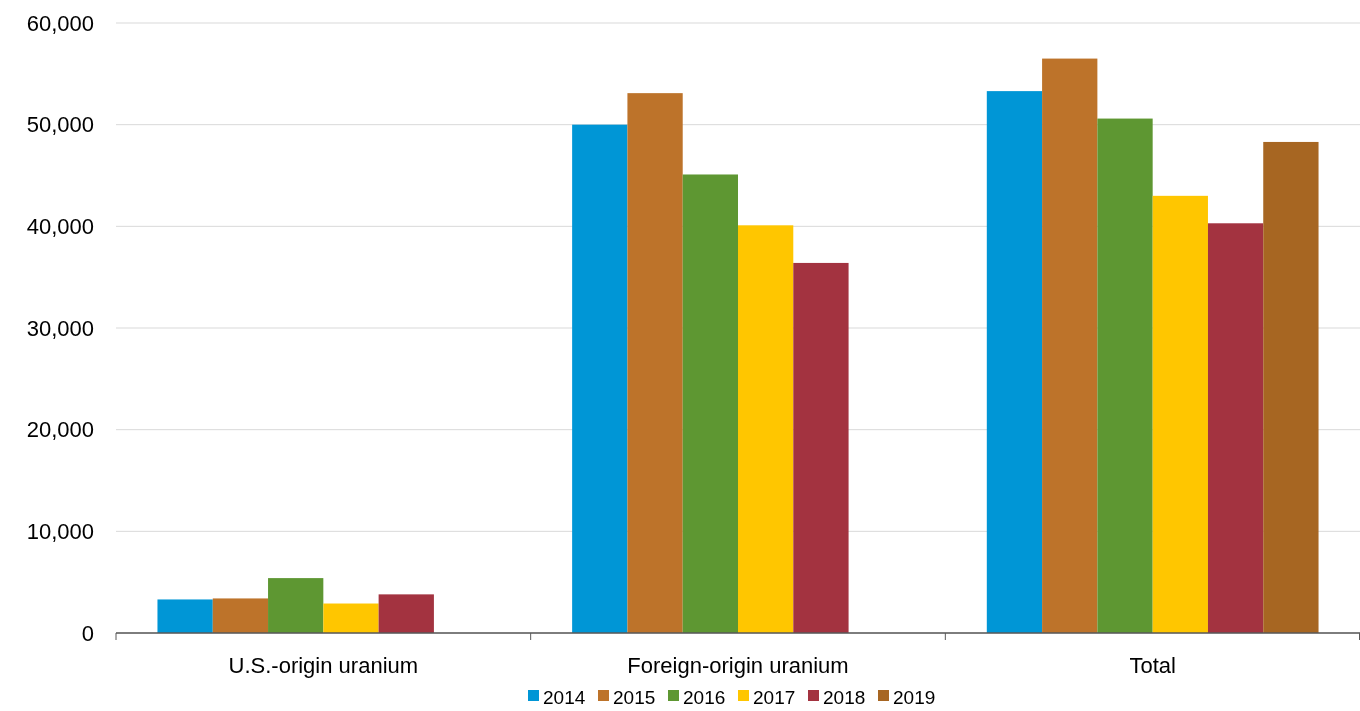 This screenshot has height=711, width=1360. Describe the element at coordinates (1152, 665) in the screenshot. I see `x-tick-label: Total` at that location.